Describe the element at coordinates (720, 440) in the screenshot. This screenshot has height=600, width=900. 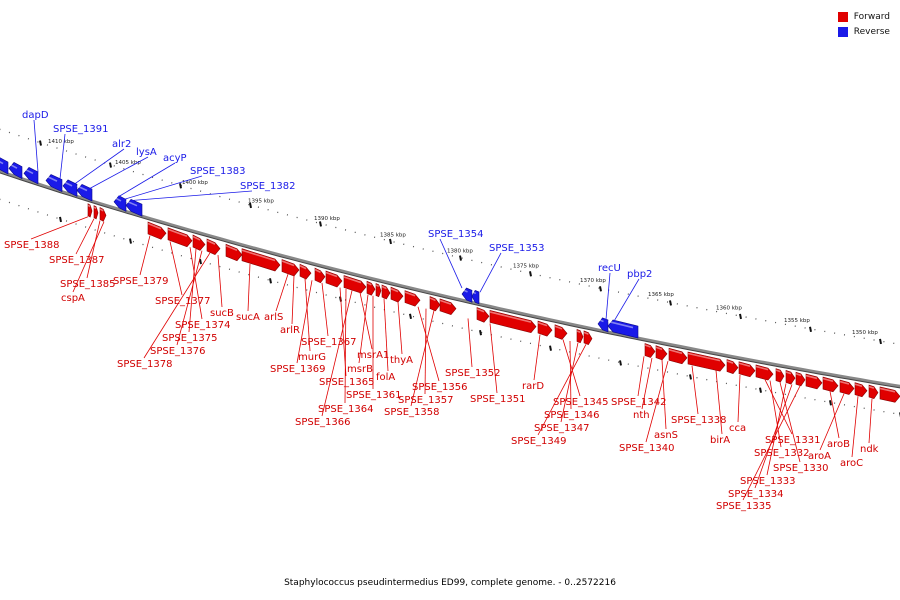
I see `forward-gene-label: birA` at that location.